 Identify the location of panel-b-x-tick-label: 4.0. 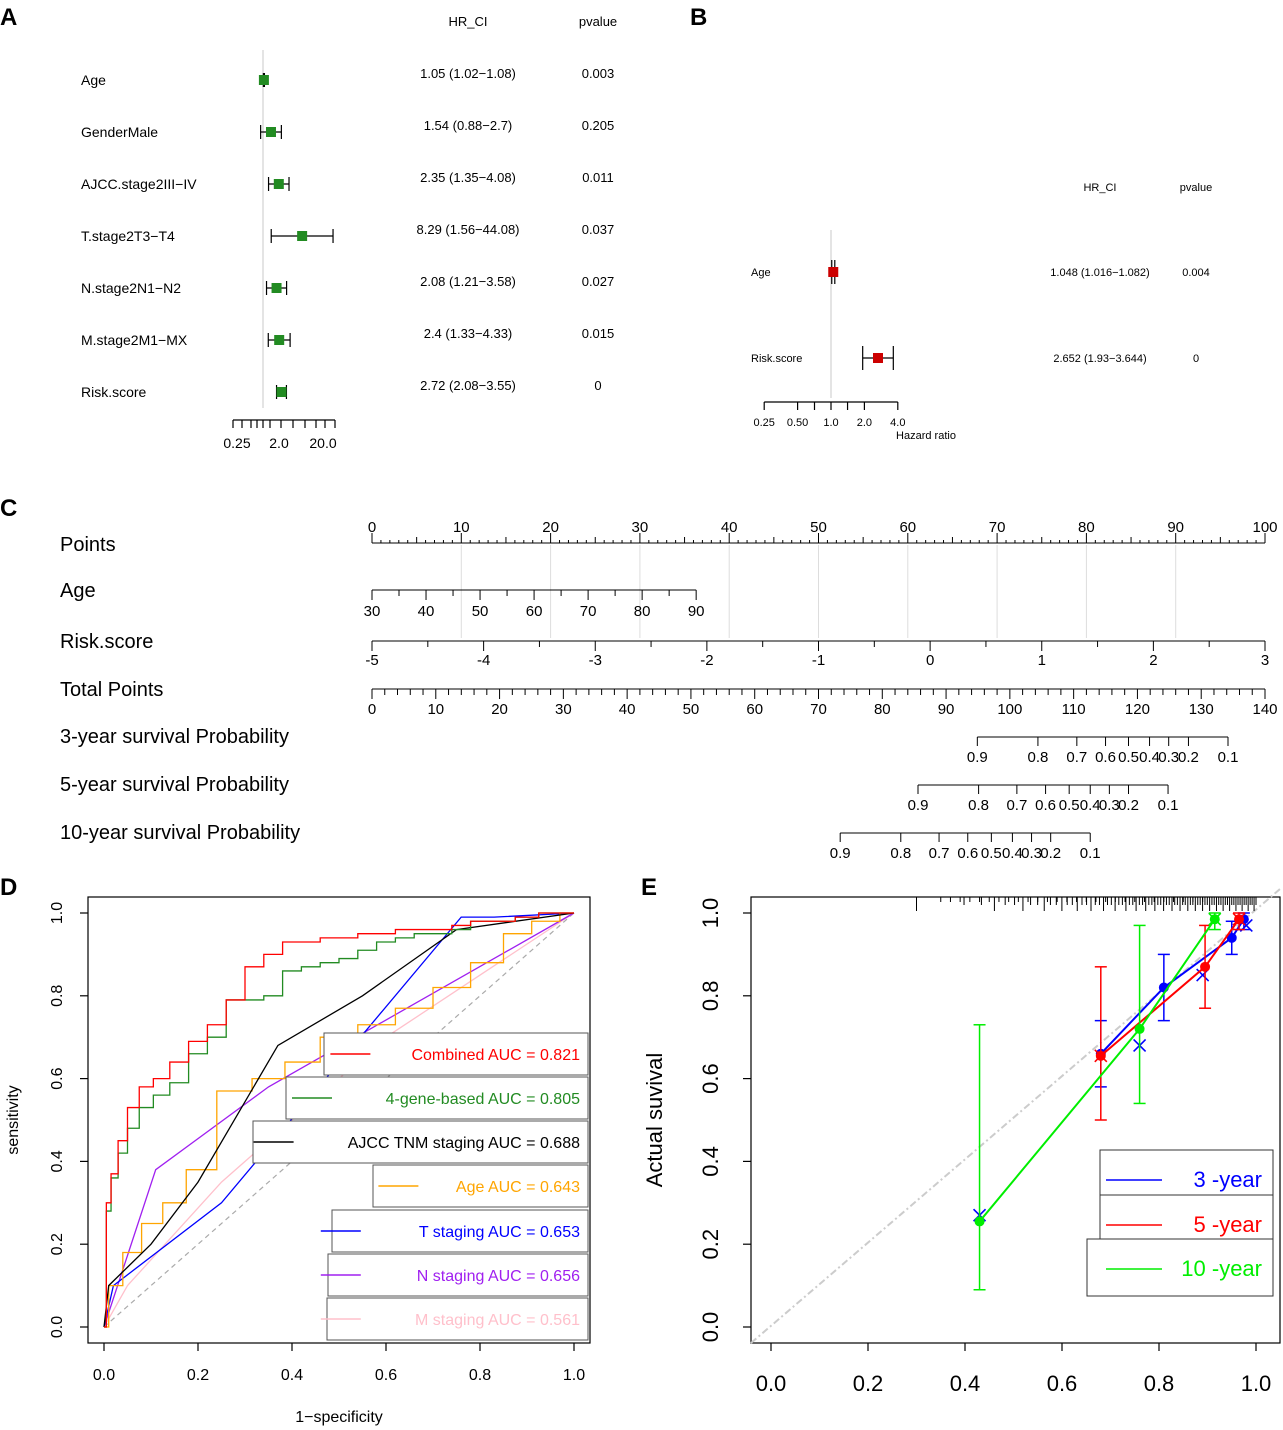
(897, 423).